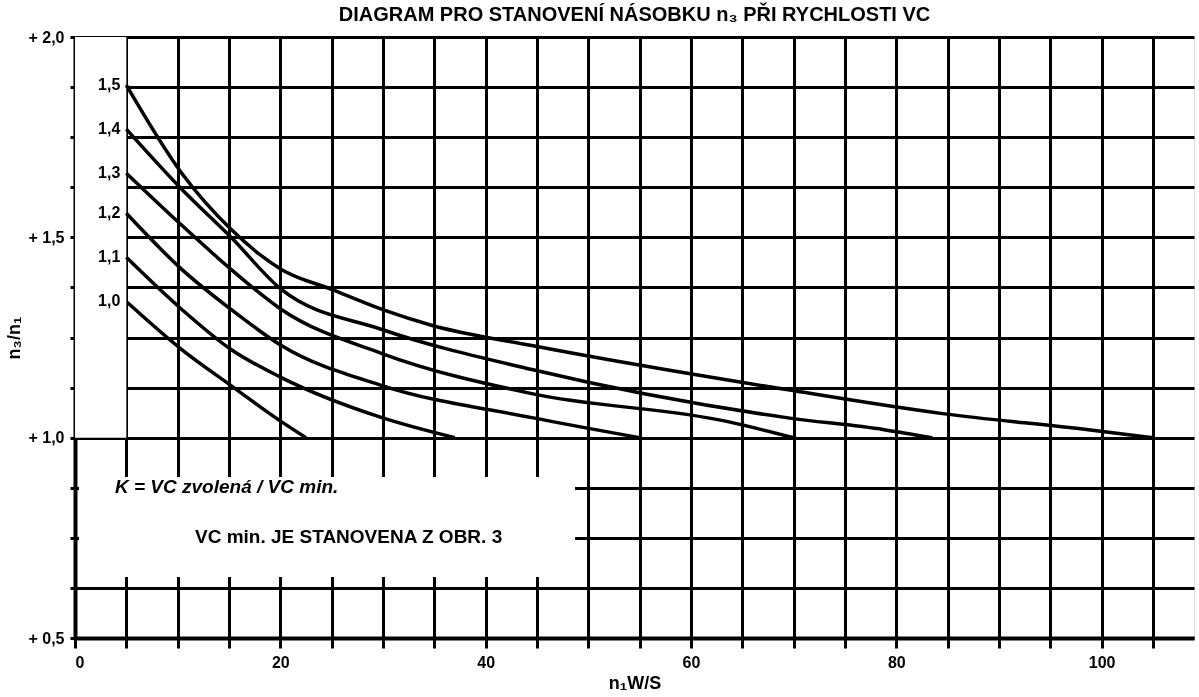  What do you see at coordinates (109, 85) in the screenshot?
I see `series-label: 1,5` at bounding box center [109, 85].